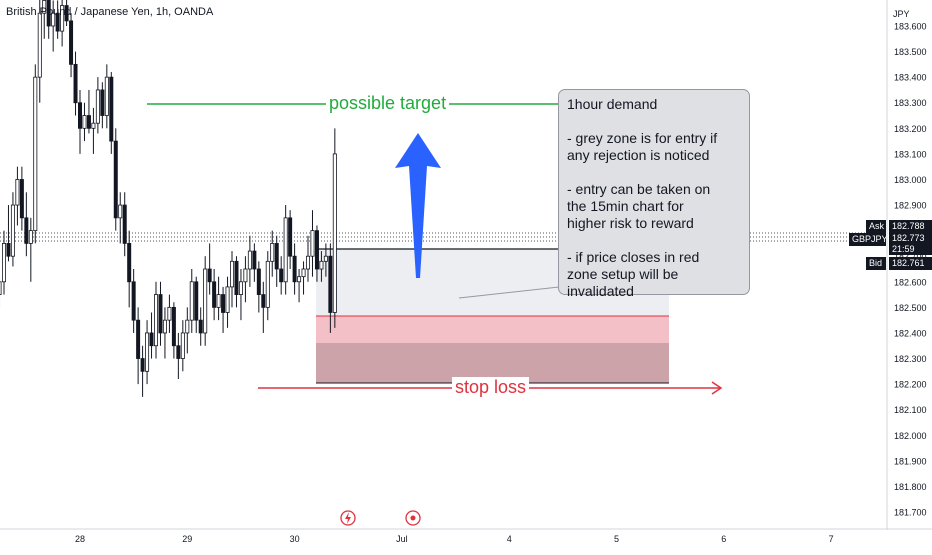 This screenshot has width=932, height=555. I want to click on bid-label-tag: Bid, so click(876, 263).